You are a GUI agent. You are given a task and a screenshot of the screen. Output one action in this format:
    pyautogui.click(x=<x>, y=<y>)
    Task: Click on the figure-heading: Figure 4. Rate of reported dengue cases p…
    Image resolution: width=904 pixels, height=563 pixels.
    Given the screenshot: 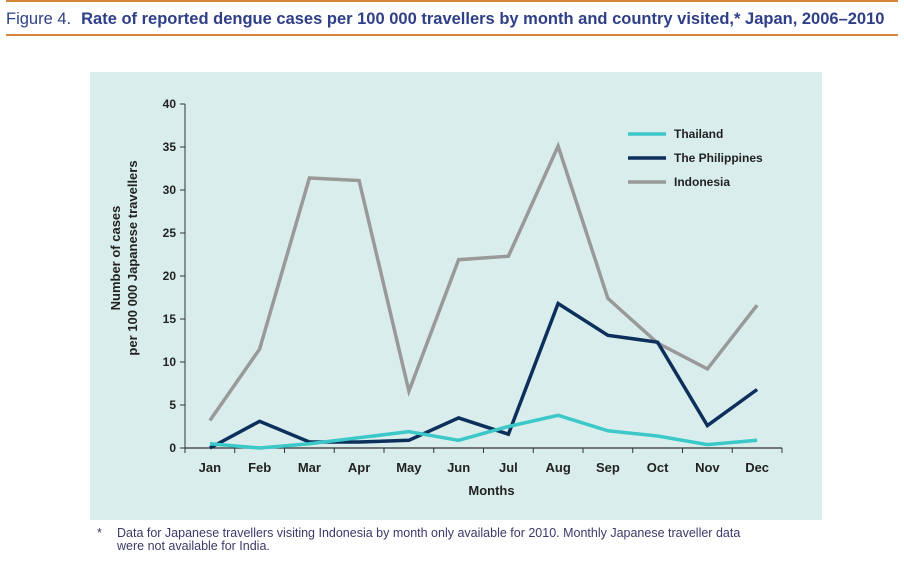 What is the action you would take?
    pyautogui.click(x=452, y=19)
    